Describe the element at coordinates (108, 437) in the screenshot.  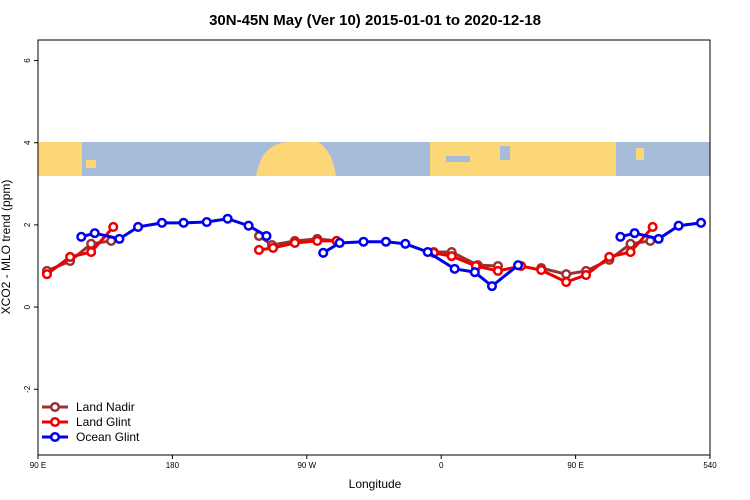
I see `legend-label: Ocean Glint` at that location.